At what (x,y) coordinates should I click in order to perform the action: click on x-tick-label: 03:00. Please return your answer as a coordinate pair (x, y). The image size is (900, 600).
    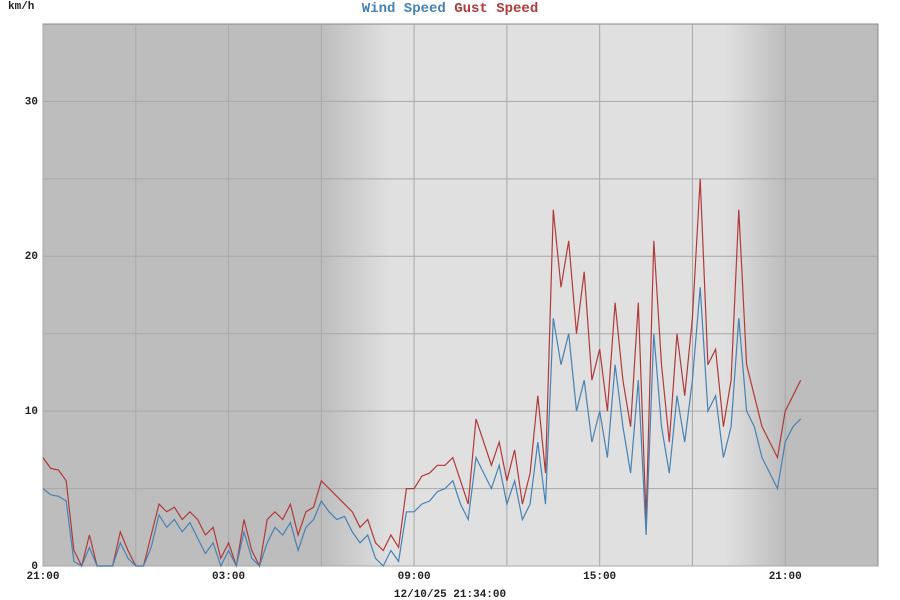
    Looking at the image, I should click on (228, 577).